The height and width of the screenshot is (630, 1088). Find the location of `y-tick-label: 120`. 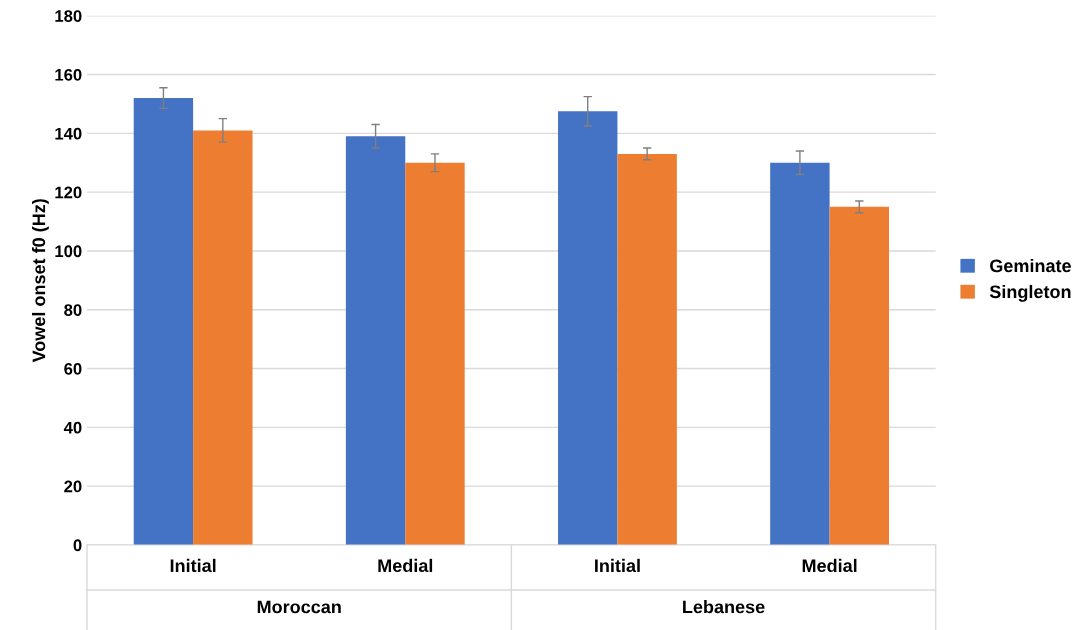

y-tick-label: 120 is located at coordinates (68, 192).